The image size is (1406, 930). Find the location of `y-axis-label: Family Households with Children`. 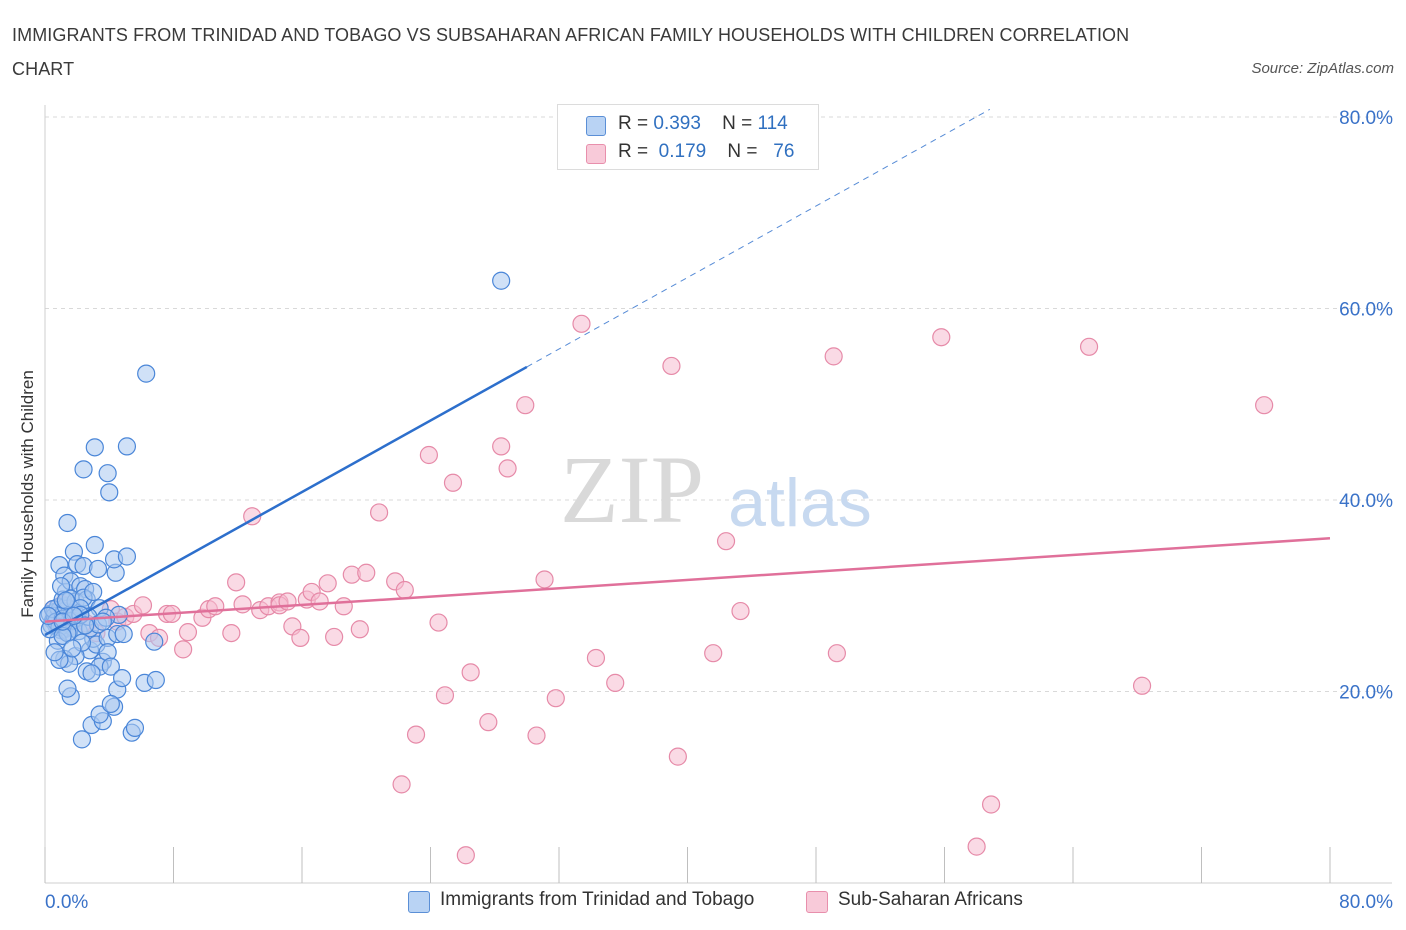

y-axis-label: Family Households with Children is located at coordinates (27, 494).